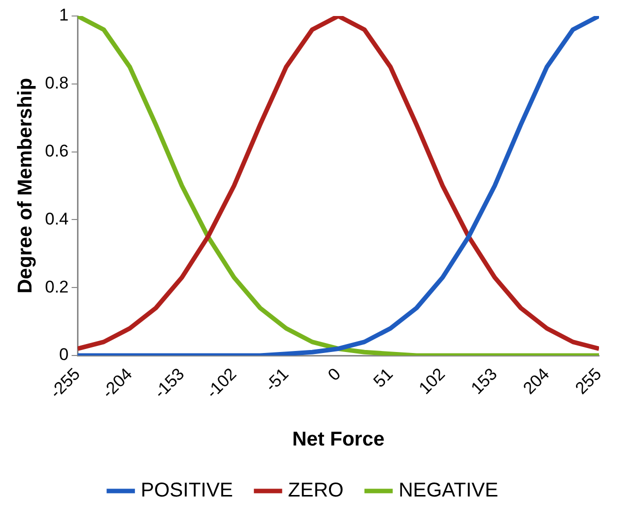 This screenshot has width=621, height=521. Describe the element at coordinates (56, 150) in the screenshot. I see `y-tick-label: 0.6` at that location.